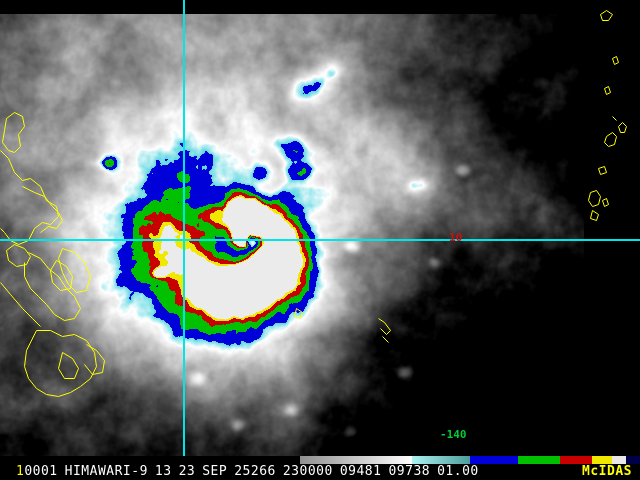 The image size is (640, 480). Describe the element at coordinates (307, 471) in the screenshot. I see `time-utc-label: 230000` at that location.